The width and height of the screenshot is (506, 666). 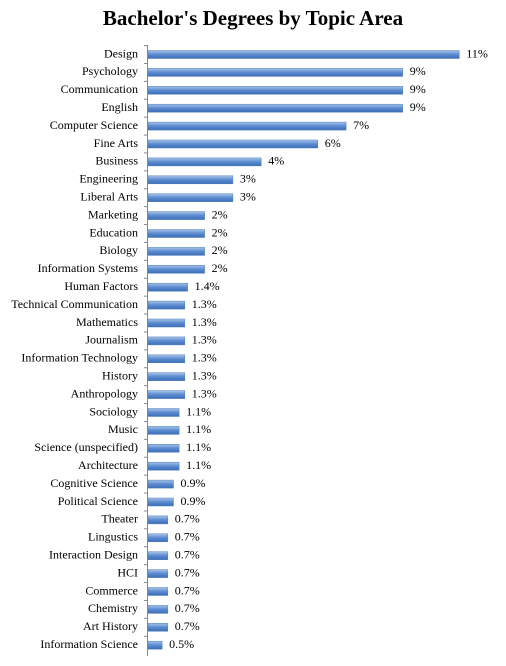 What do you see at coordinates (111, 590) in the screenshot?
I see `y-tick-label: Commerce` at bounding box center [111, 590].